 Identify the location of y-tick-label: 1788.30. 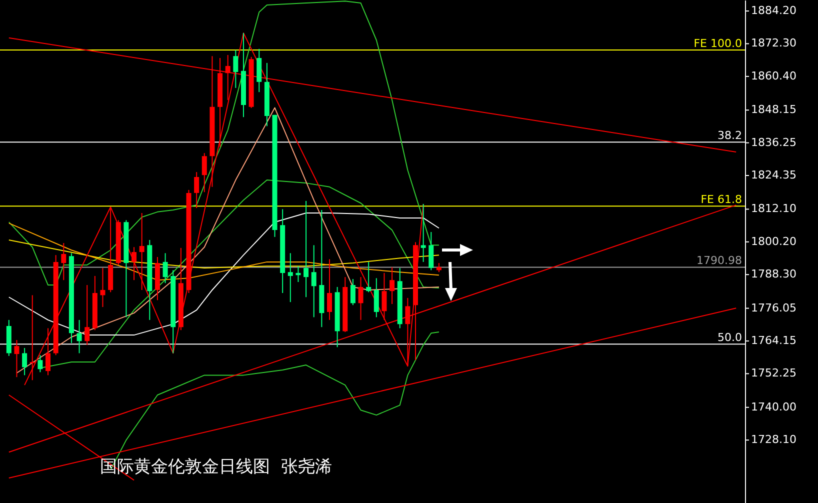
(773, 274).